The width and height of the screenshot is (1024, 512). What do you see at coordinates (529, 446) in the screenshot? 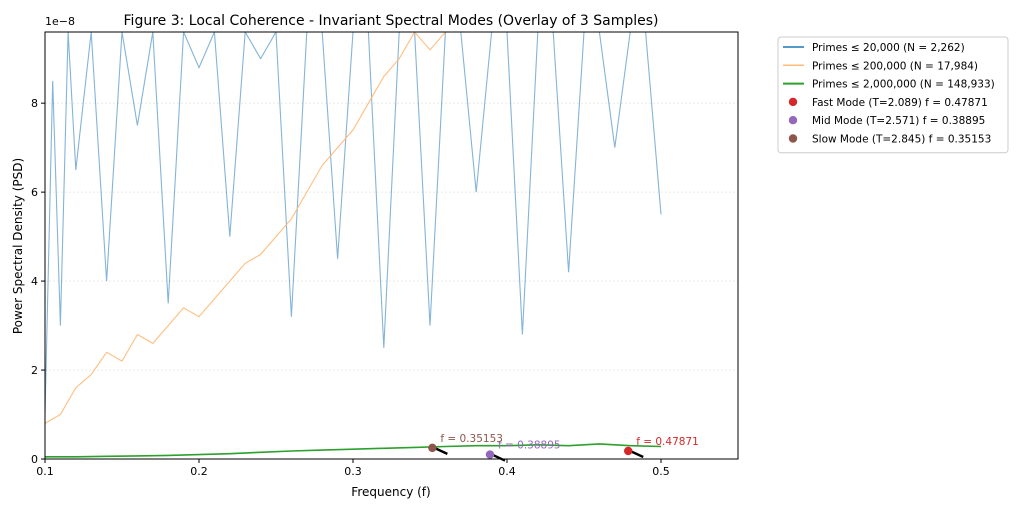
I see `annotation-label-1: f = 0.38895` at bounding box center [529, 446].